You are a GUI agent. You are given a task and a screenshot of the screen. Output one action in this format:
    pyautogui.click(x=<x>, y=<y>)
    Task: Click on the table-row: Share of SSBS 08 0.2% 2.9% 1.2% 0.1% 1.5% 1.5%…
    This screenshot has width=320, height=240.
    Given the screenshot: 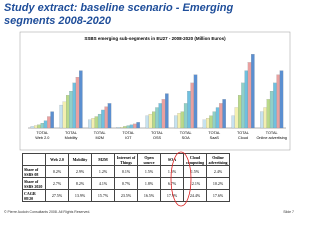 What is the action you would take?
    pyautogui.click(x=126, y=171)
    